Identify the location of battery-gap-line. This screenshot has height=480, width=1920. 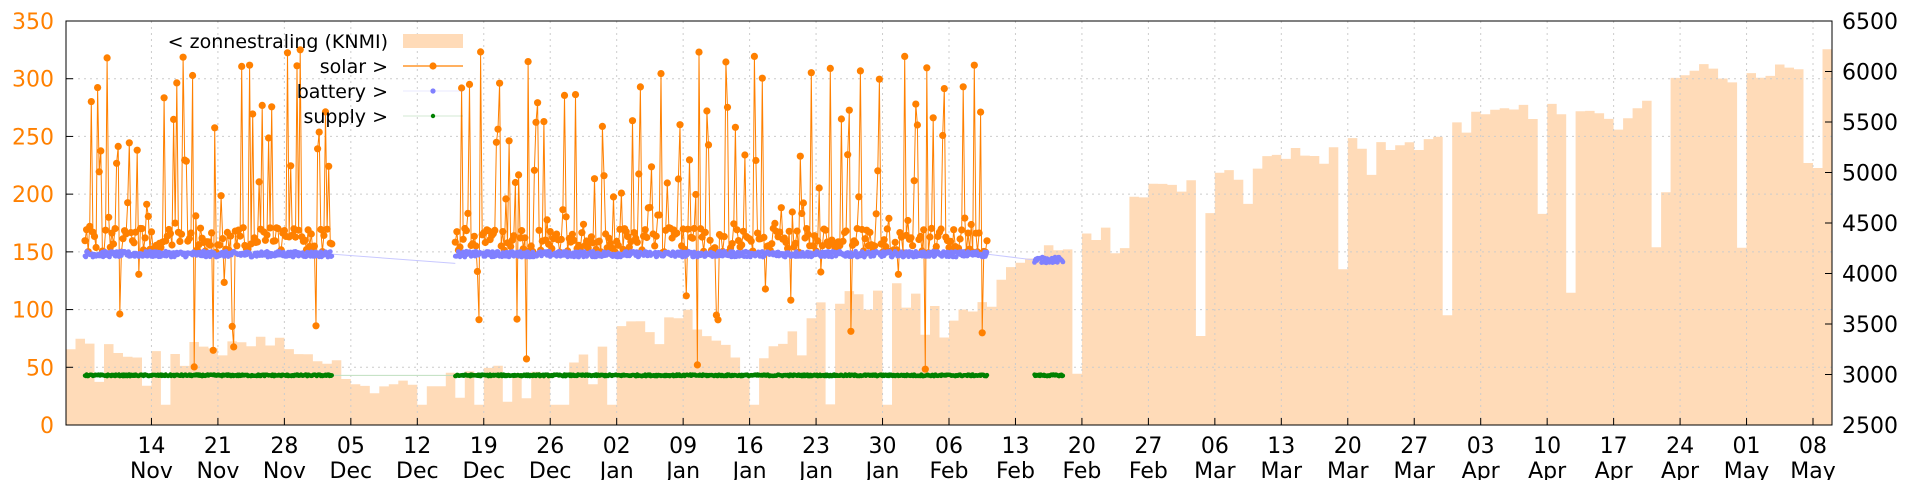
(393, 258).